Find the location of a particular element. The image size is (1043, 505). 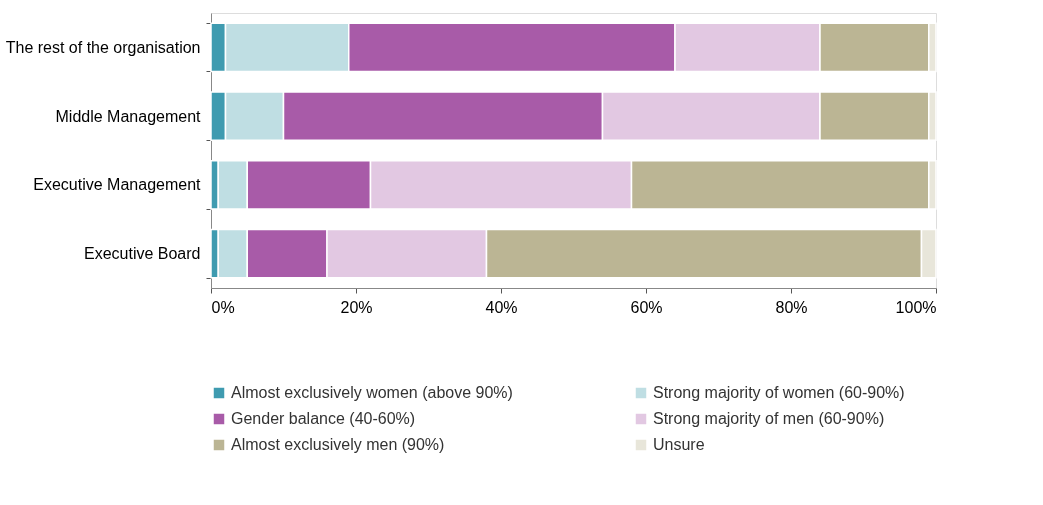

x-tick-label: 100% is located at coordinates (916, 307).